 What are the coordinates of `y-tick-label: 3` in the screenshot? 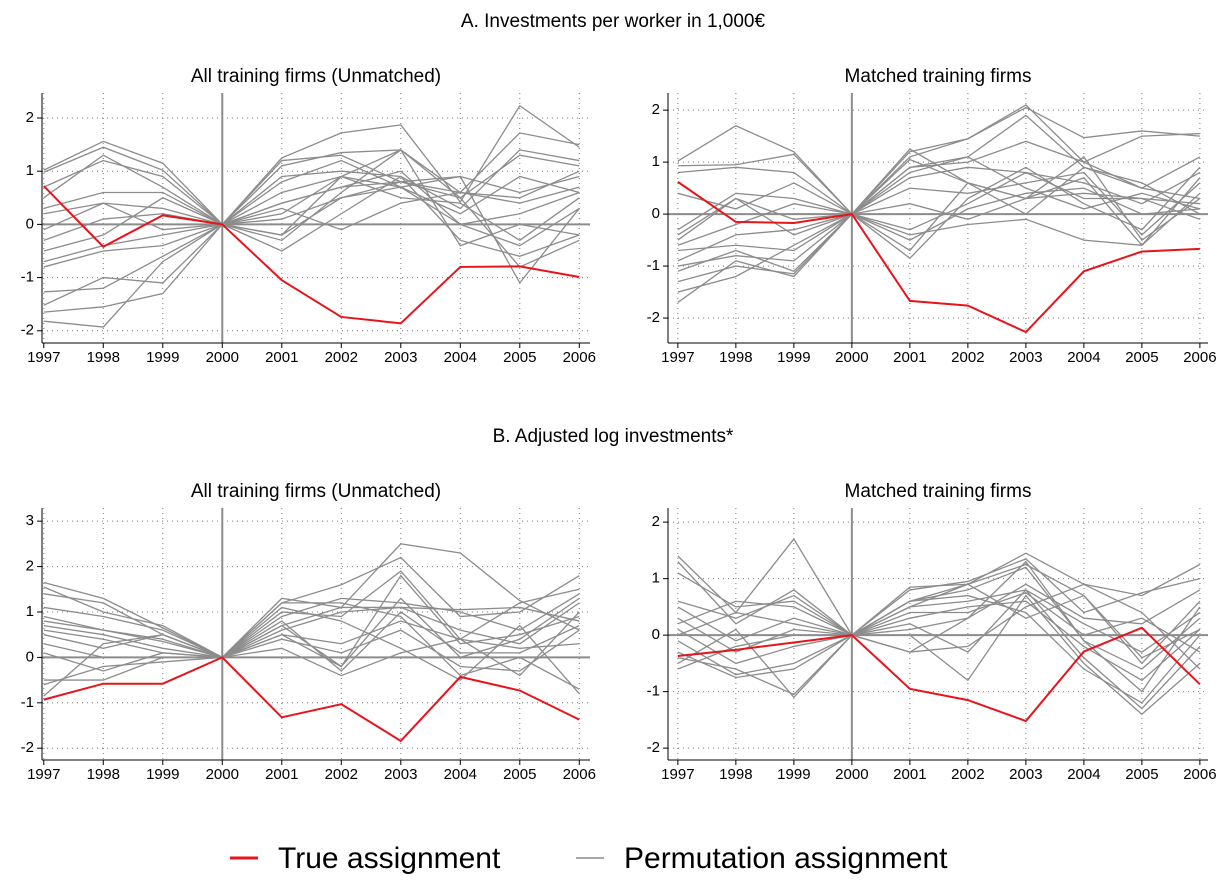 It's located at (30, 520).